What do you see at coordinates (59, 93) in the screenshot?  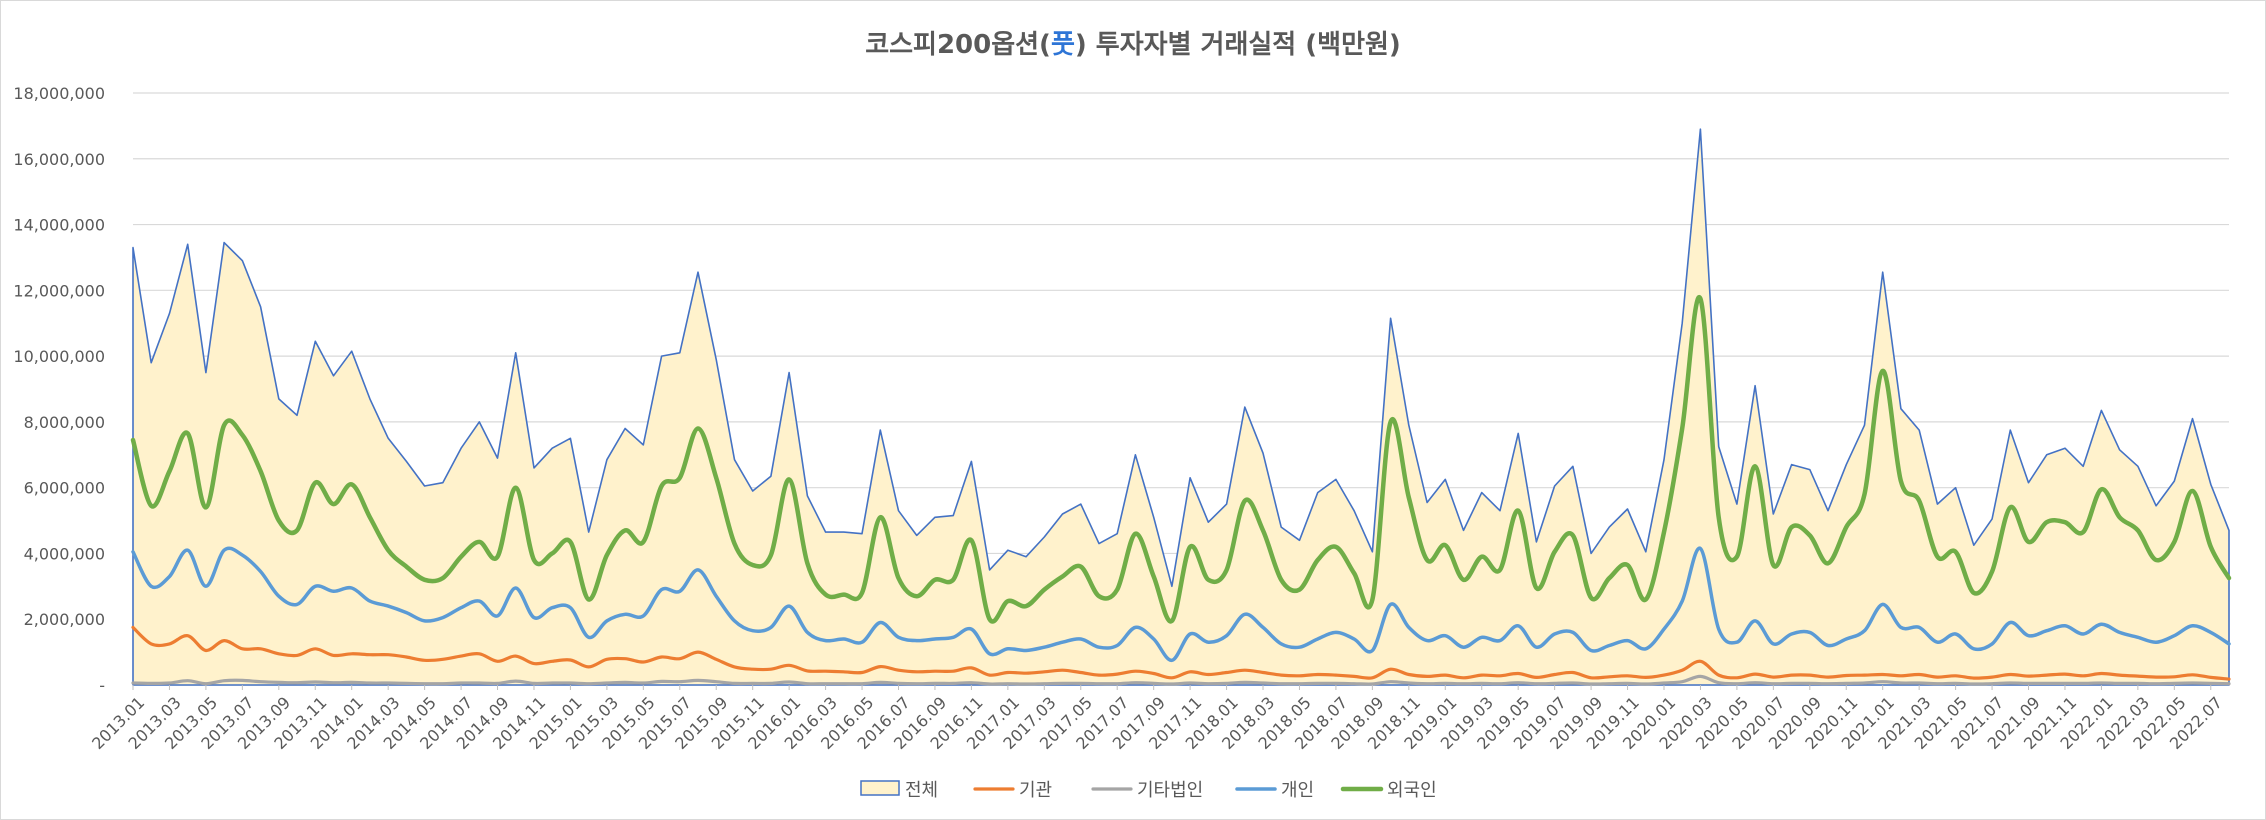 I see `y-tick-label: 18,000,000` at bounding box center [59, 93].